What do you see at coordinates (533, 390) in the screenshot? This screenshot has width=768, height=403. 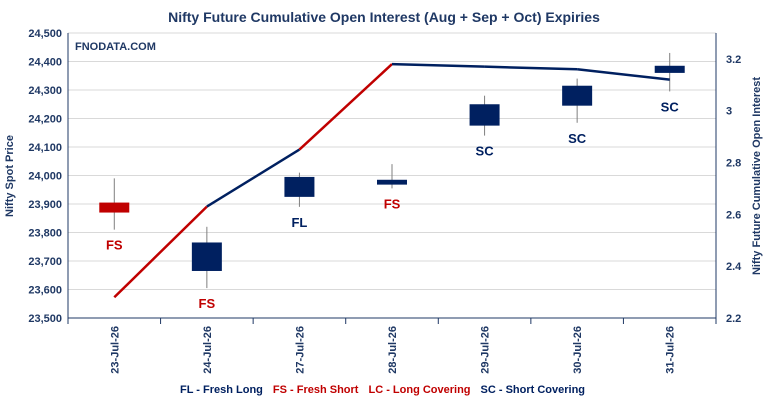 I see `legend-item: SC - Short Covering` at bounding box center [533, 390].